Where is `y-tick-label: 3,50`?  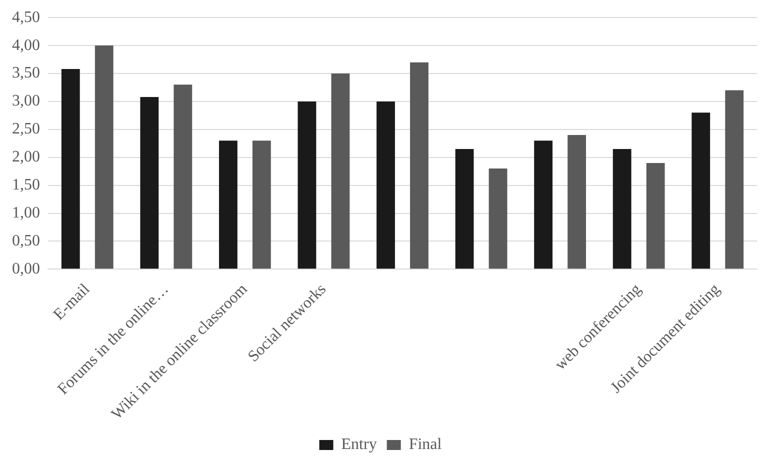 y-tick-label: 3,50 is located at coordinates (26, 73).